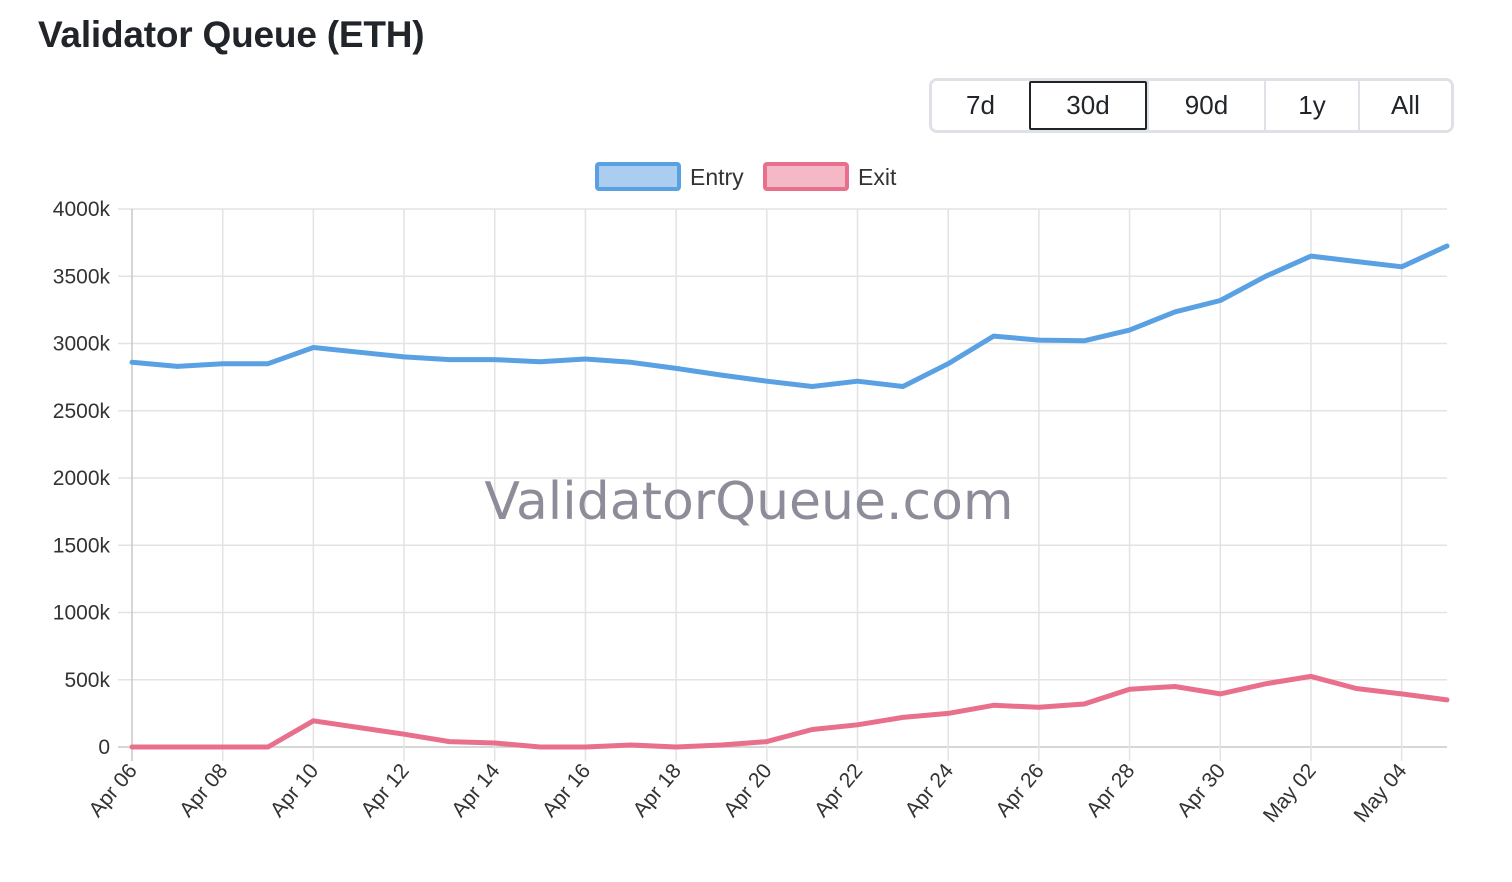 This screenshot has height=882, width=1512. What do you see at coordinates (1205, 105) in the screenshot?
I see `range-90d-button: 90d` at bounding box center [1205, 105].